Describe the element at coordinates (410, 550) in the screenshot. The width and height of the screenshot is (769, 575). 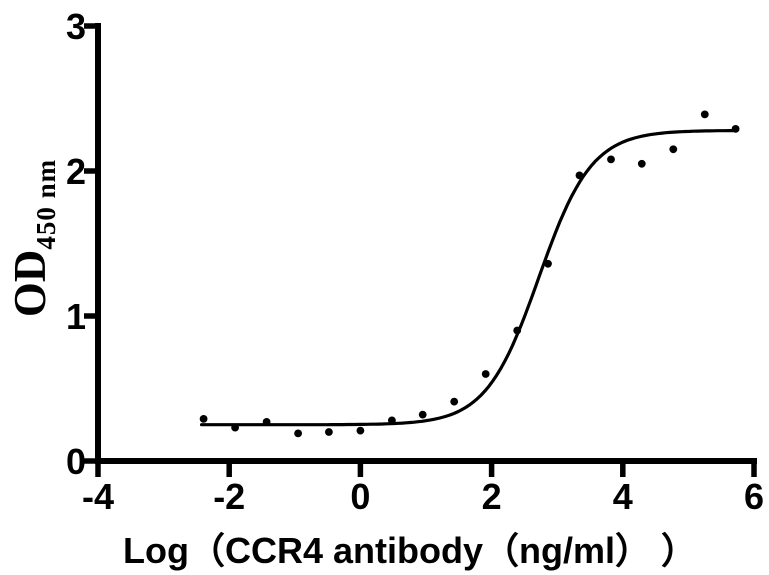
I see `x-axis-title: Log（CCR4 antibody（ng/ml） ）` at that location.